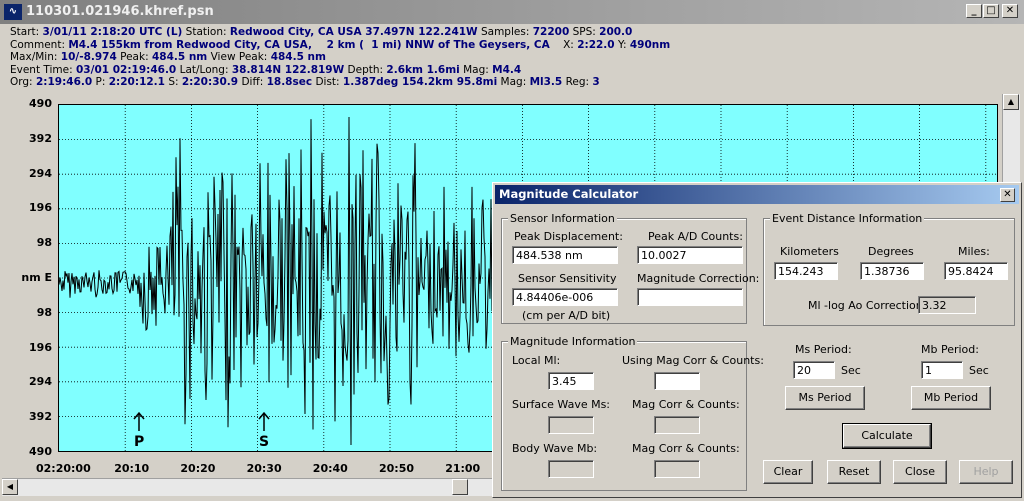 This screenshot has height=501, width=1024. Describe the element at coordinates (10, 487) in the screenshot. I see `scroll-left-button: ◀` at that location.